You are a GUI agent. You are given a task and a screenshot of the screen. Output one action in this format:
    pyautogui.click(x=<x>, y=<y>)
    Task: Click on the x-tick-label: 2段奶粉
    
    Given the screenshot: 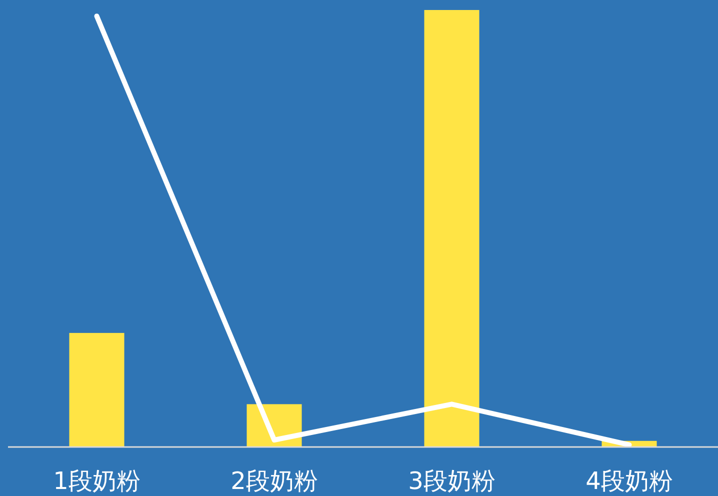 What is the action you would take?
    pyautogui.click(x=274, y=481)
    